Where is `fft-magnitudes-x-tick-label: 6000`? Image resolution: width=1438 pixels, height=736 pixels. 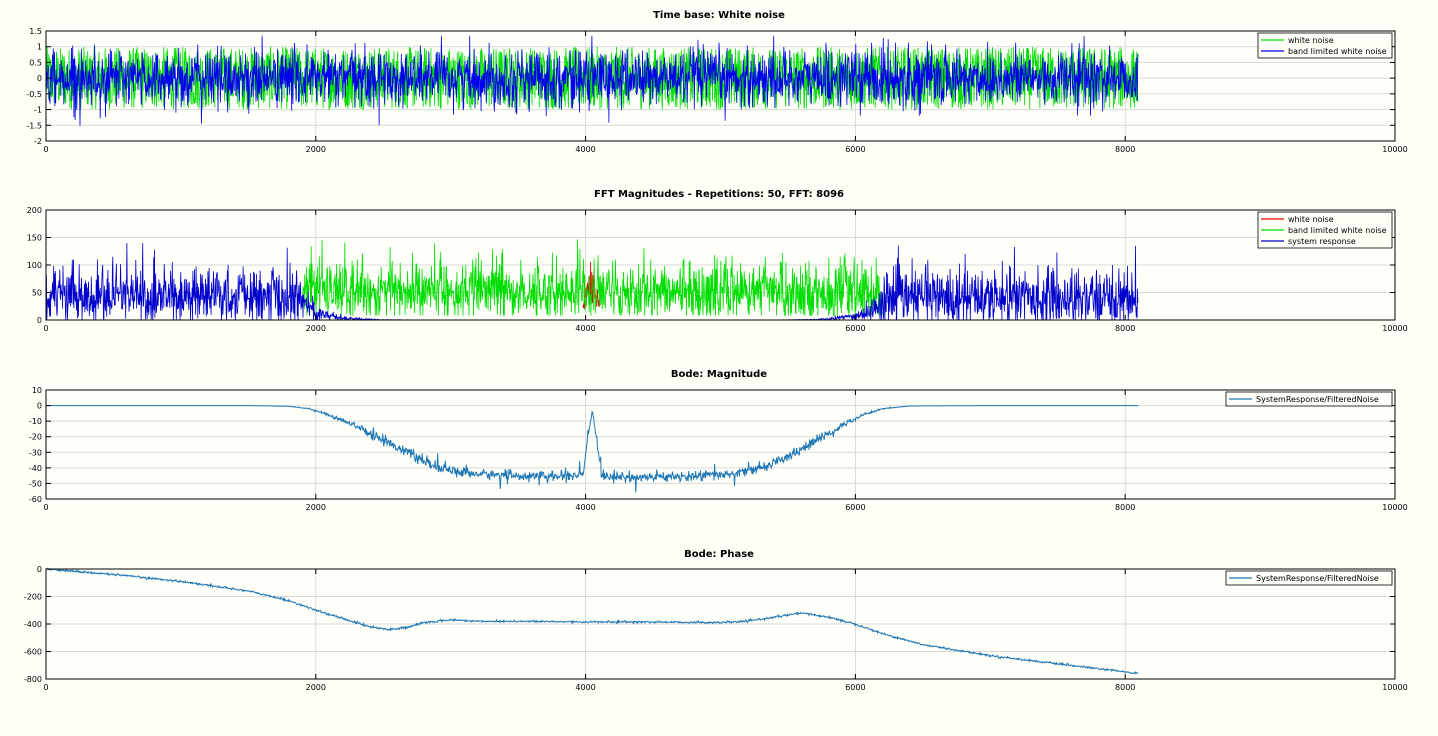
fft-magnitudes-x-tick-label: 6000 is located at coordinates (855, 328).